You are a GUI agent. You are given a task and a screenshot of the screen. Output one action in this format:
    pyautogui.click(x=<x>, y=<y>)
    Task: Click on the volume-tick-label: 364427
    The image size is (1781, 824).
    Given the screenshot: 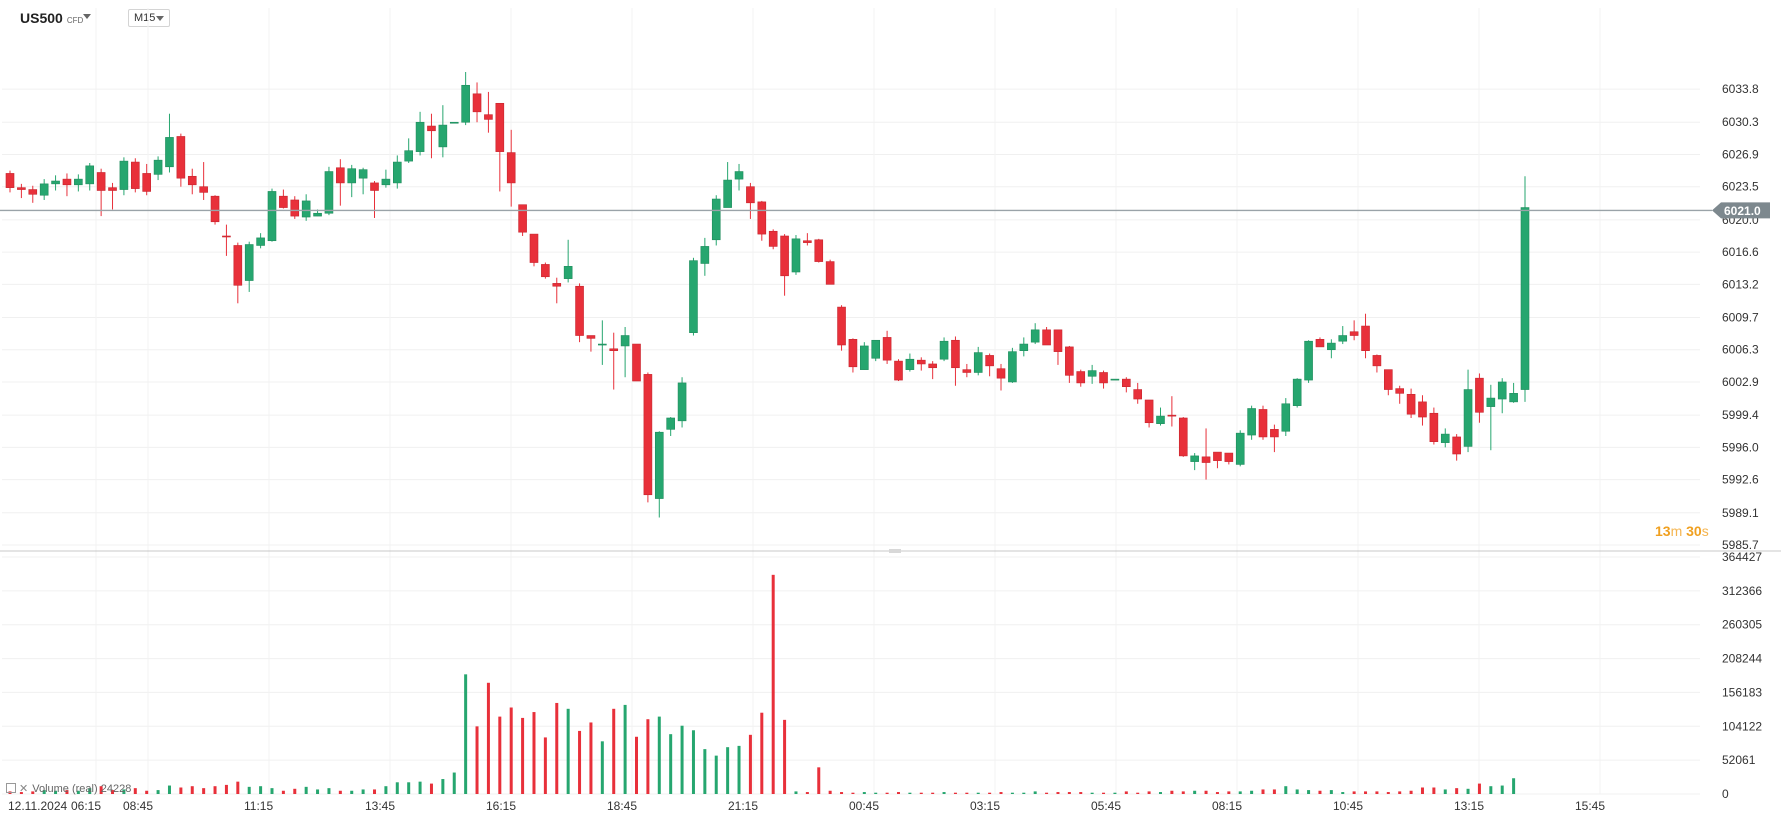 What is the action you would take?
    pyautogui.click(x=1742, y=557)
    